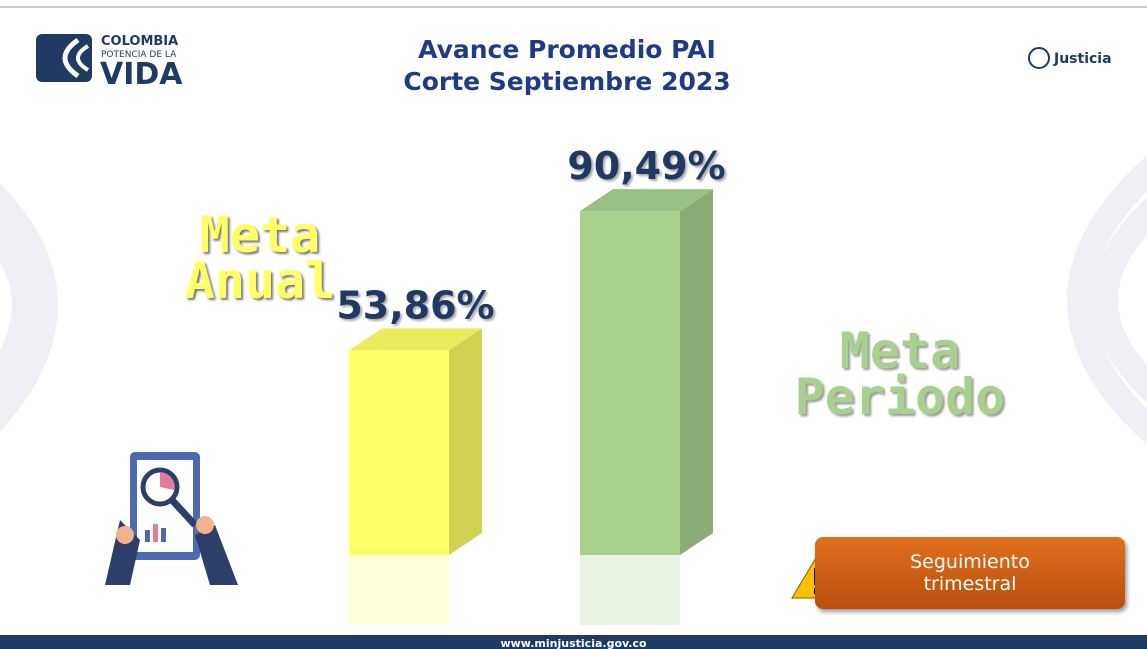 This screenshot has width=1147, height=649. I want to click on ministry-logo: Justicia, so click(1070, 58).